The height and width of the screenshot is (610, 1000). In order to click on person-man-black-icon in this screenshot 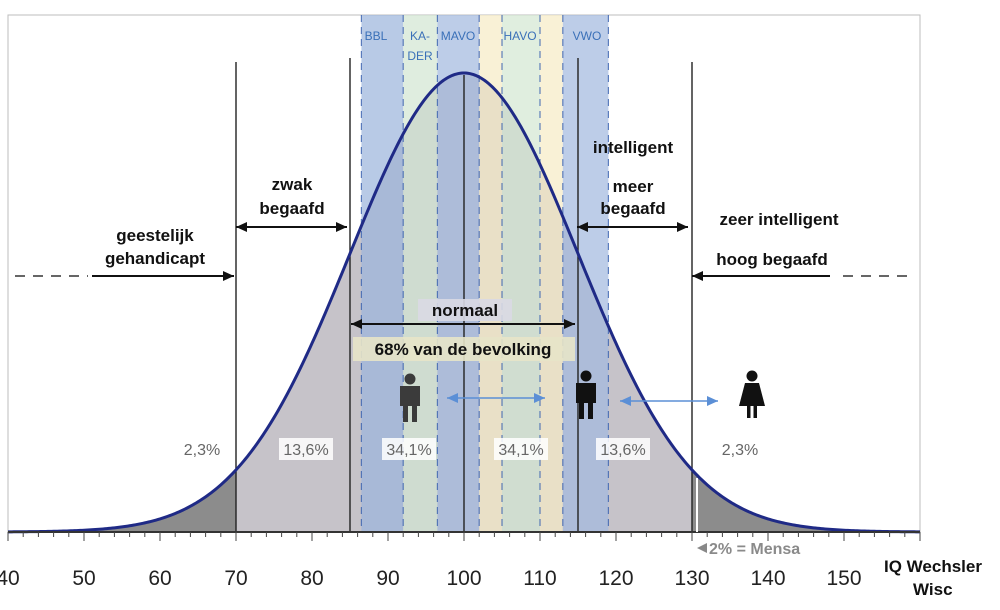, I will do `click(586, 394)`.